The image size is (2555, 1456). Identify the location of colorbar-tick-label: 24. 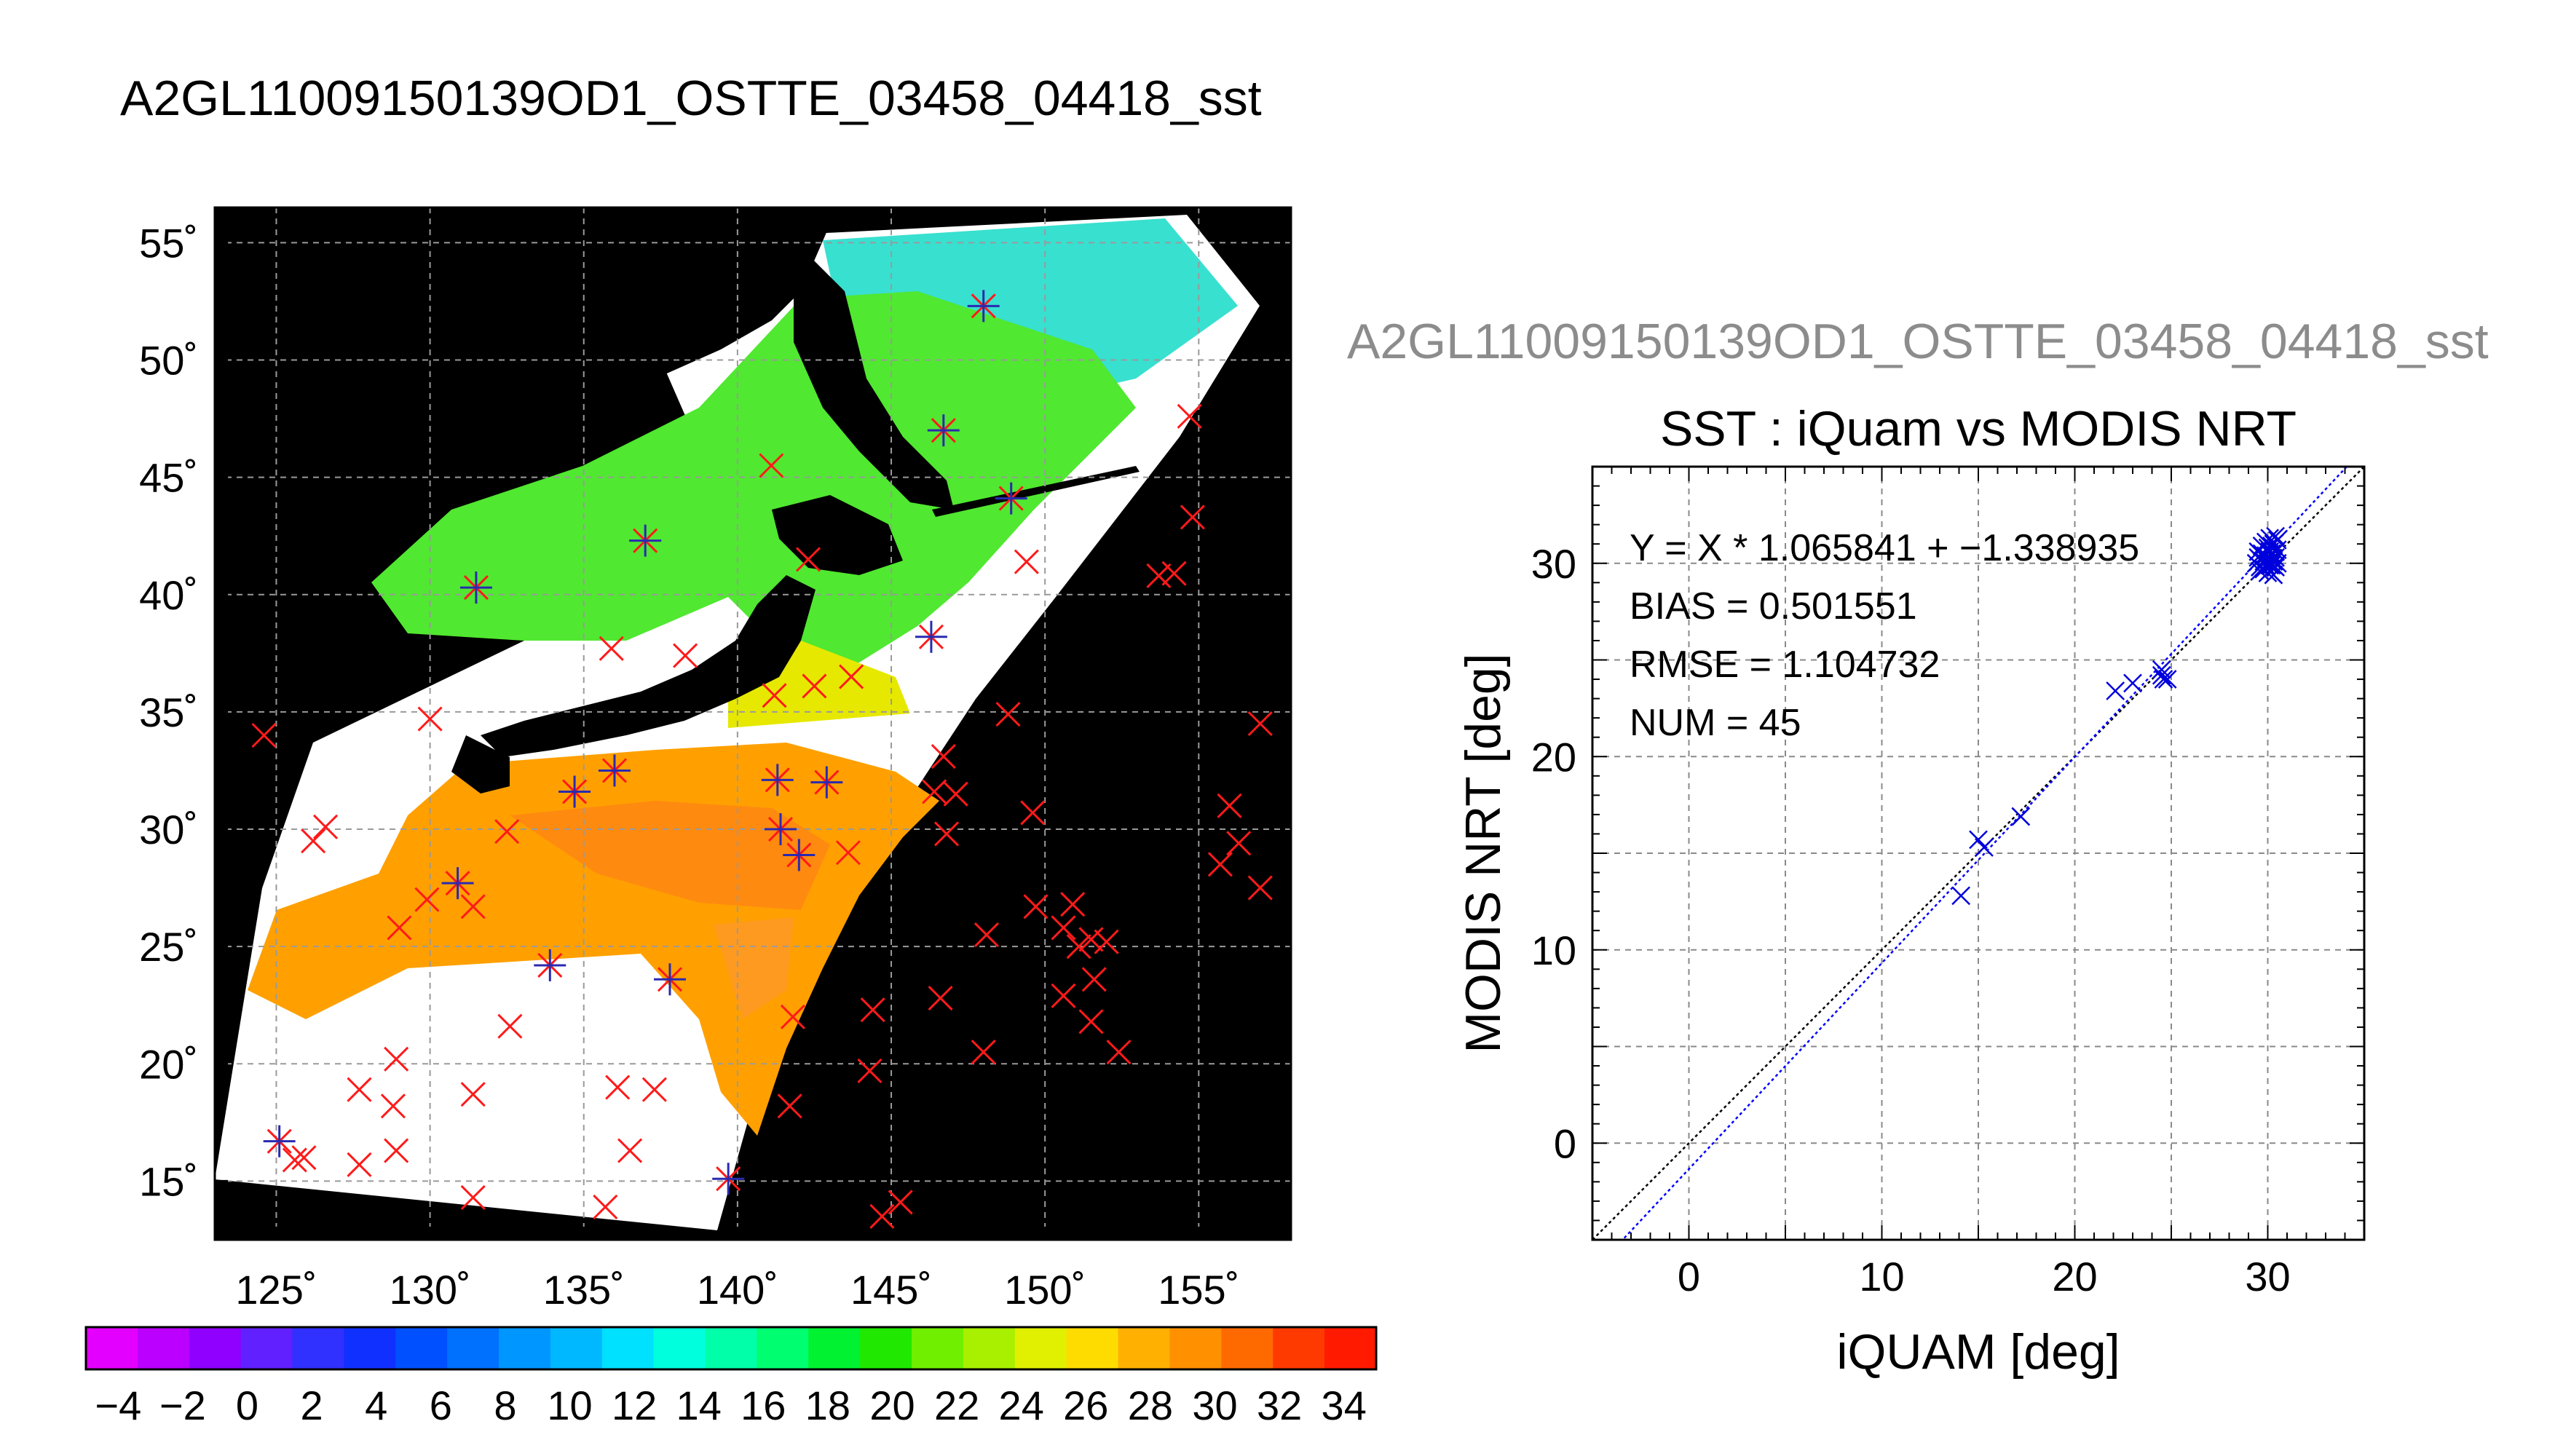
(1021, 1405).